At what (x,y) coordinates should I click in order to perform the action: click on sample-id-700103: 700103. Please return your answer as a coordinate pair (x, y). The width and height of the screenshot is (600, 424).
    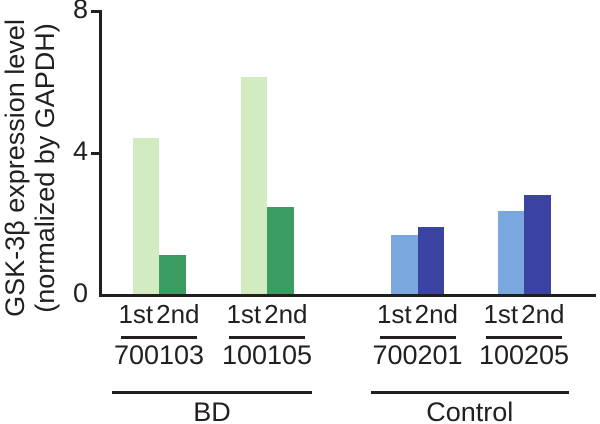
    Looking at the image, I should click on (159, 355).